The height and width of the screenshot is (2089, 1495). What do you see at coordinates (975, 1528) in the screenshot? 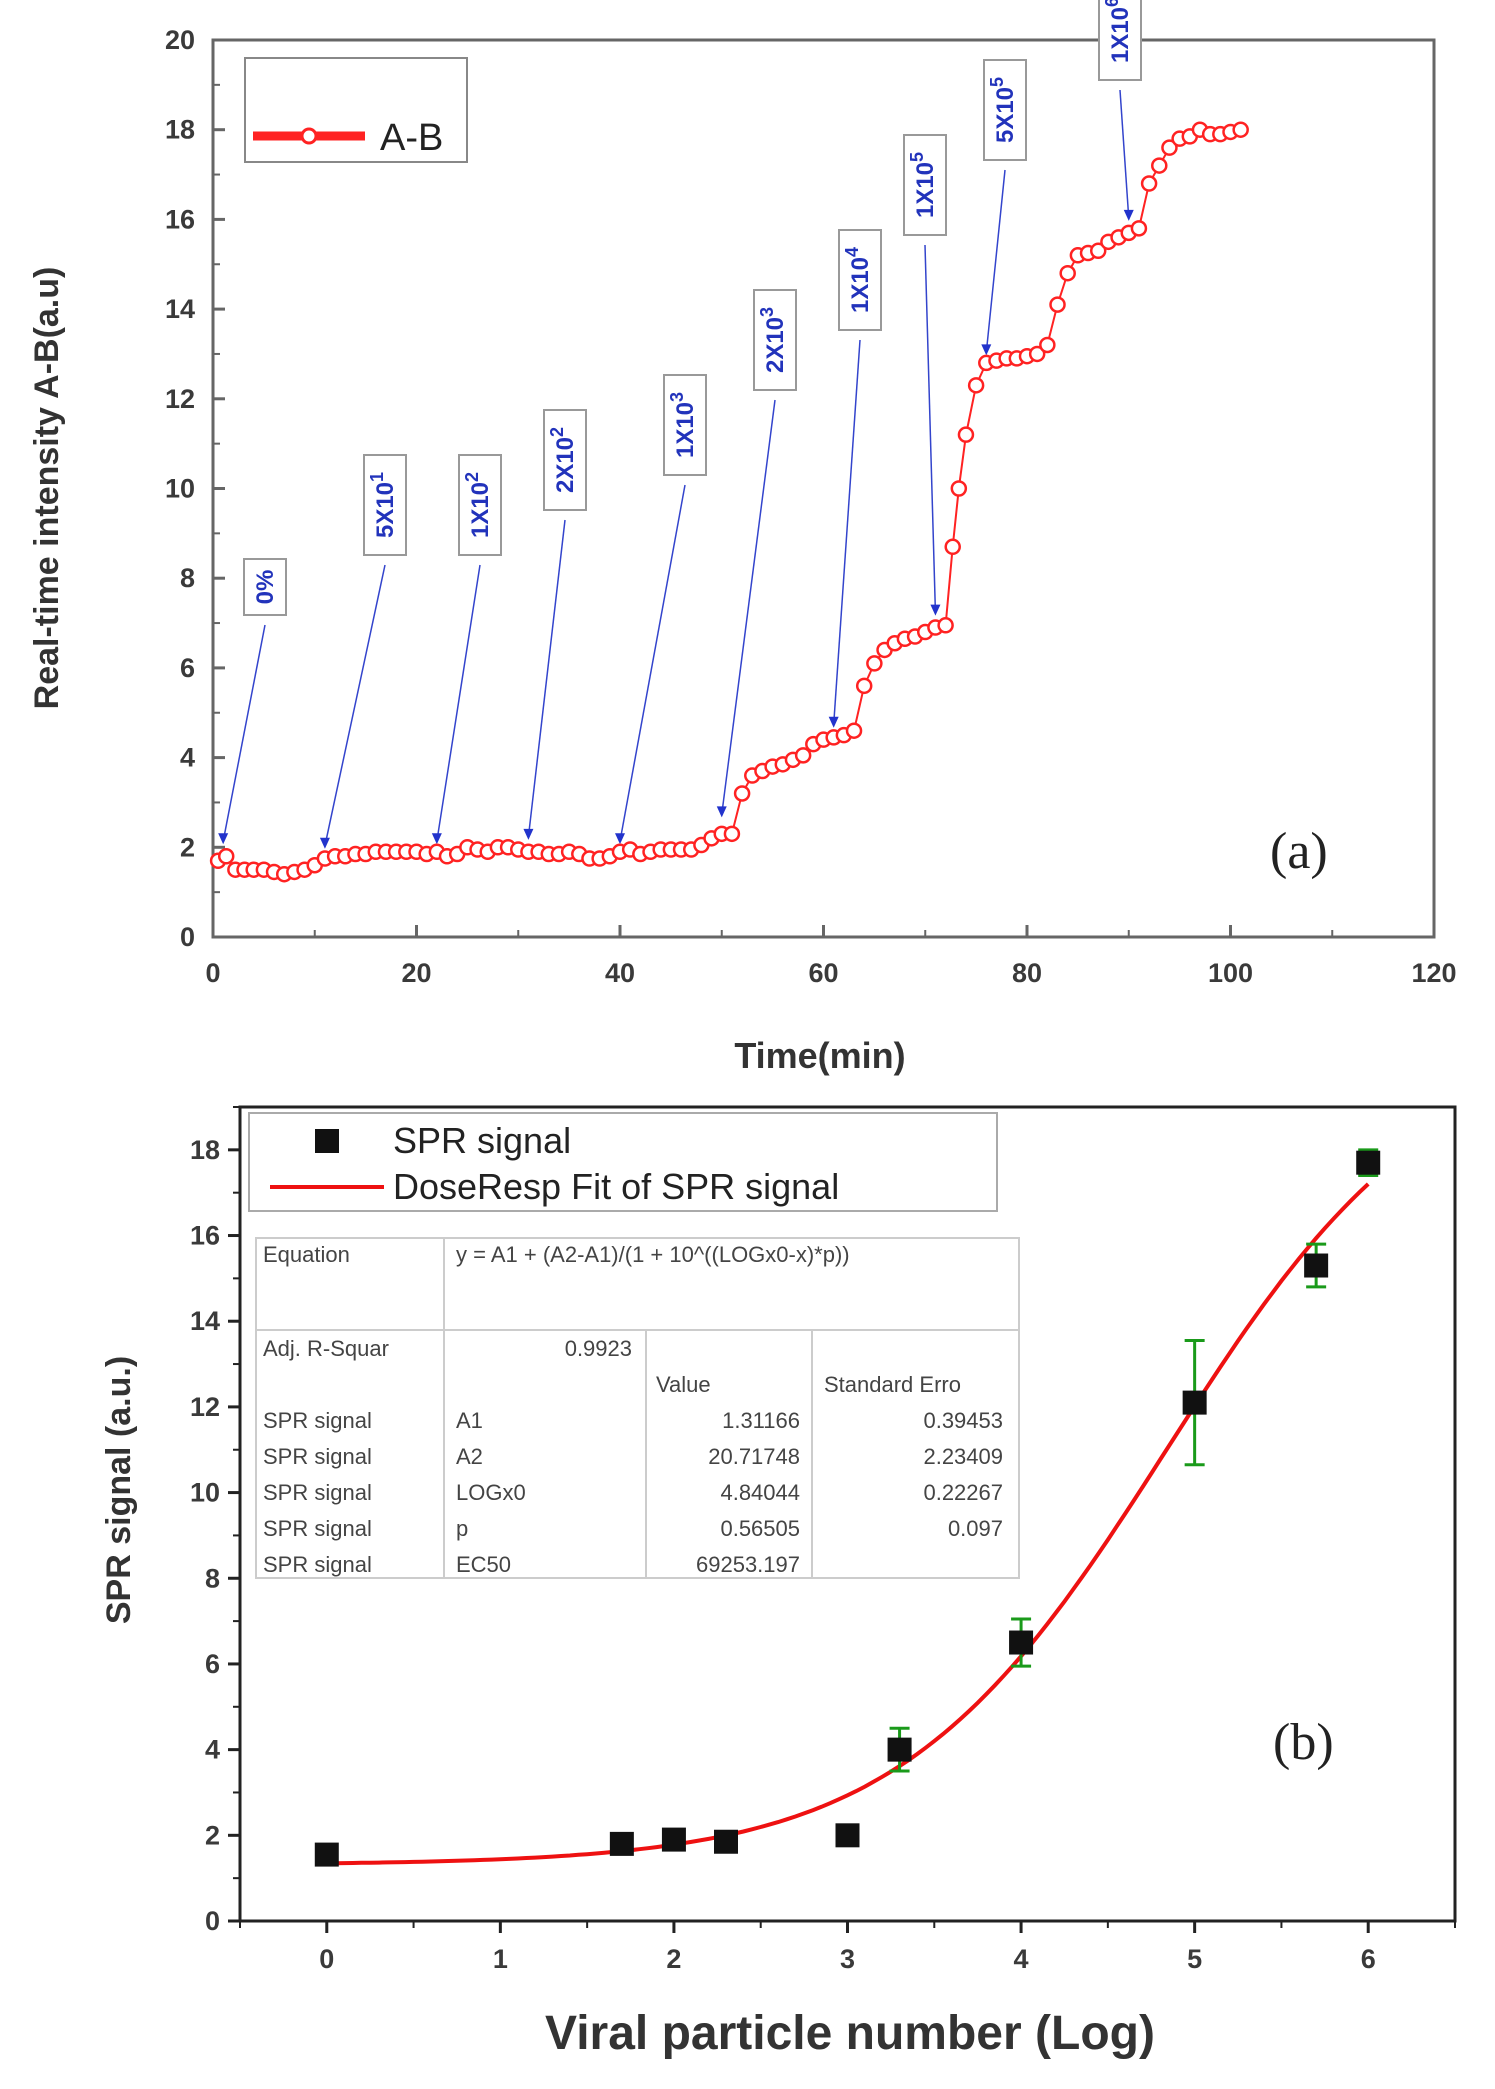
I see `fit-table-cell: 0.097` at bounding box center [975, 1528].